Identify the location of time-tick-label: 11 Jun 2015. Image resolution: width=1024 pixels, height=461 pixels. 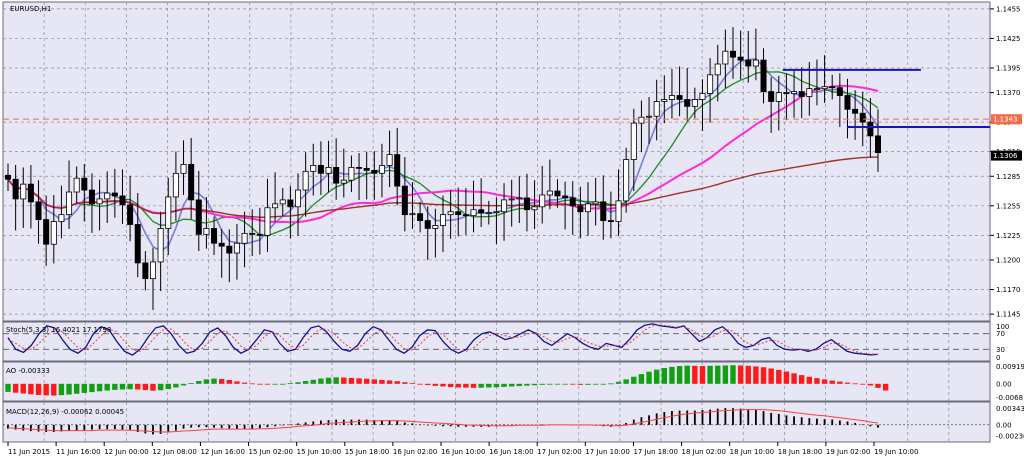
(29, 452).